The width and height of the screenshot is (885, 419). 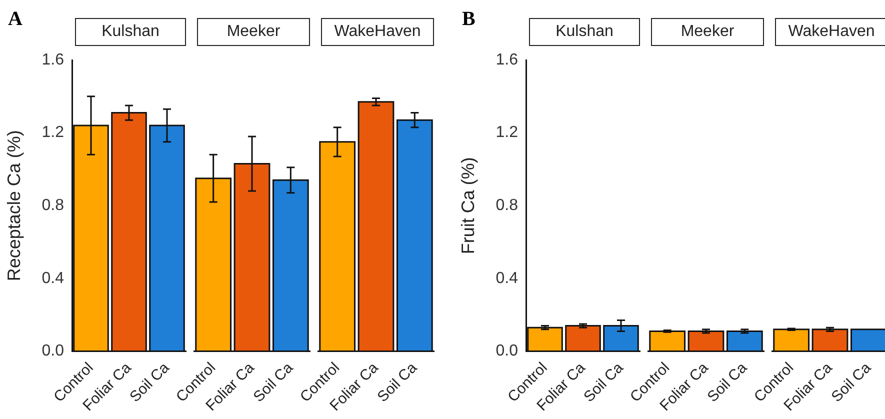 What do you see at coordinates (468, 205) in the screenshot?
I see `y-axis-title: Fruit Ca (%)` at bounding box center [468, 205].